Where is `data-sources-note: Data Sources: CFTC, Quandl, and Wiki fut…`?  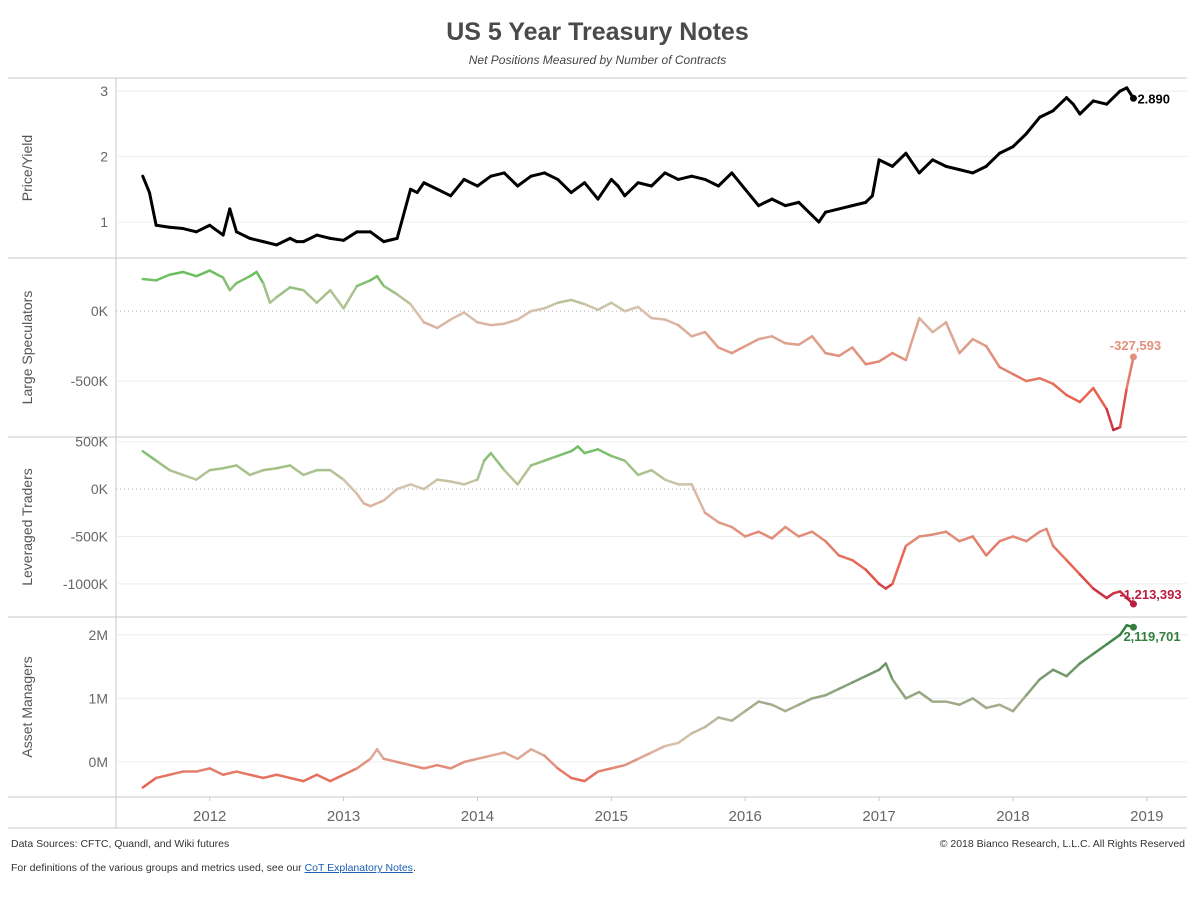
data-sources-note: Data Sources: CFTC, Quandl, and Wiki fut… is located at coordinates (120, 844).